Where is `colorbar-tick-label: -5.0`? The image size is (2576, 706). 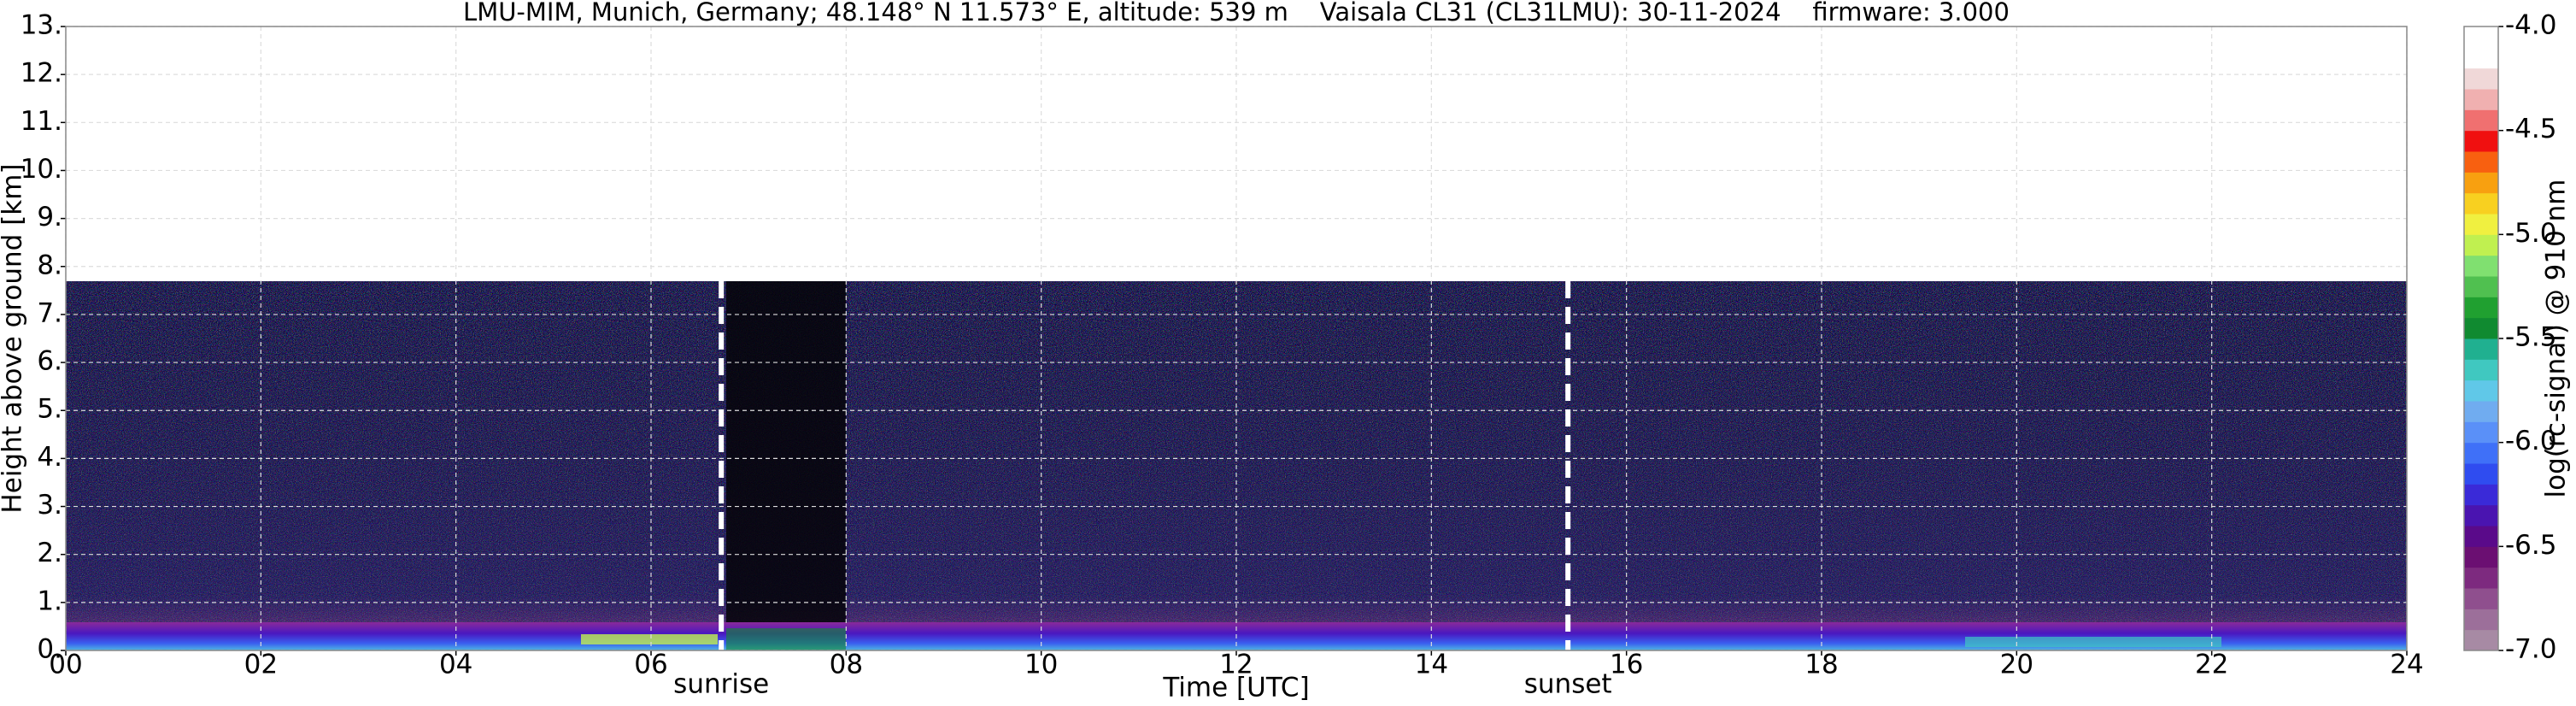
colorbar-tick-label: -5.0 is located at coordinates (2531, 233).